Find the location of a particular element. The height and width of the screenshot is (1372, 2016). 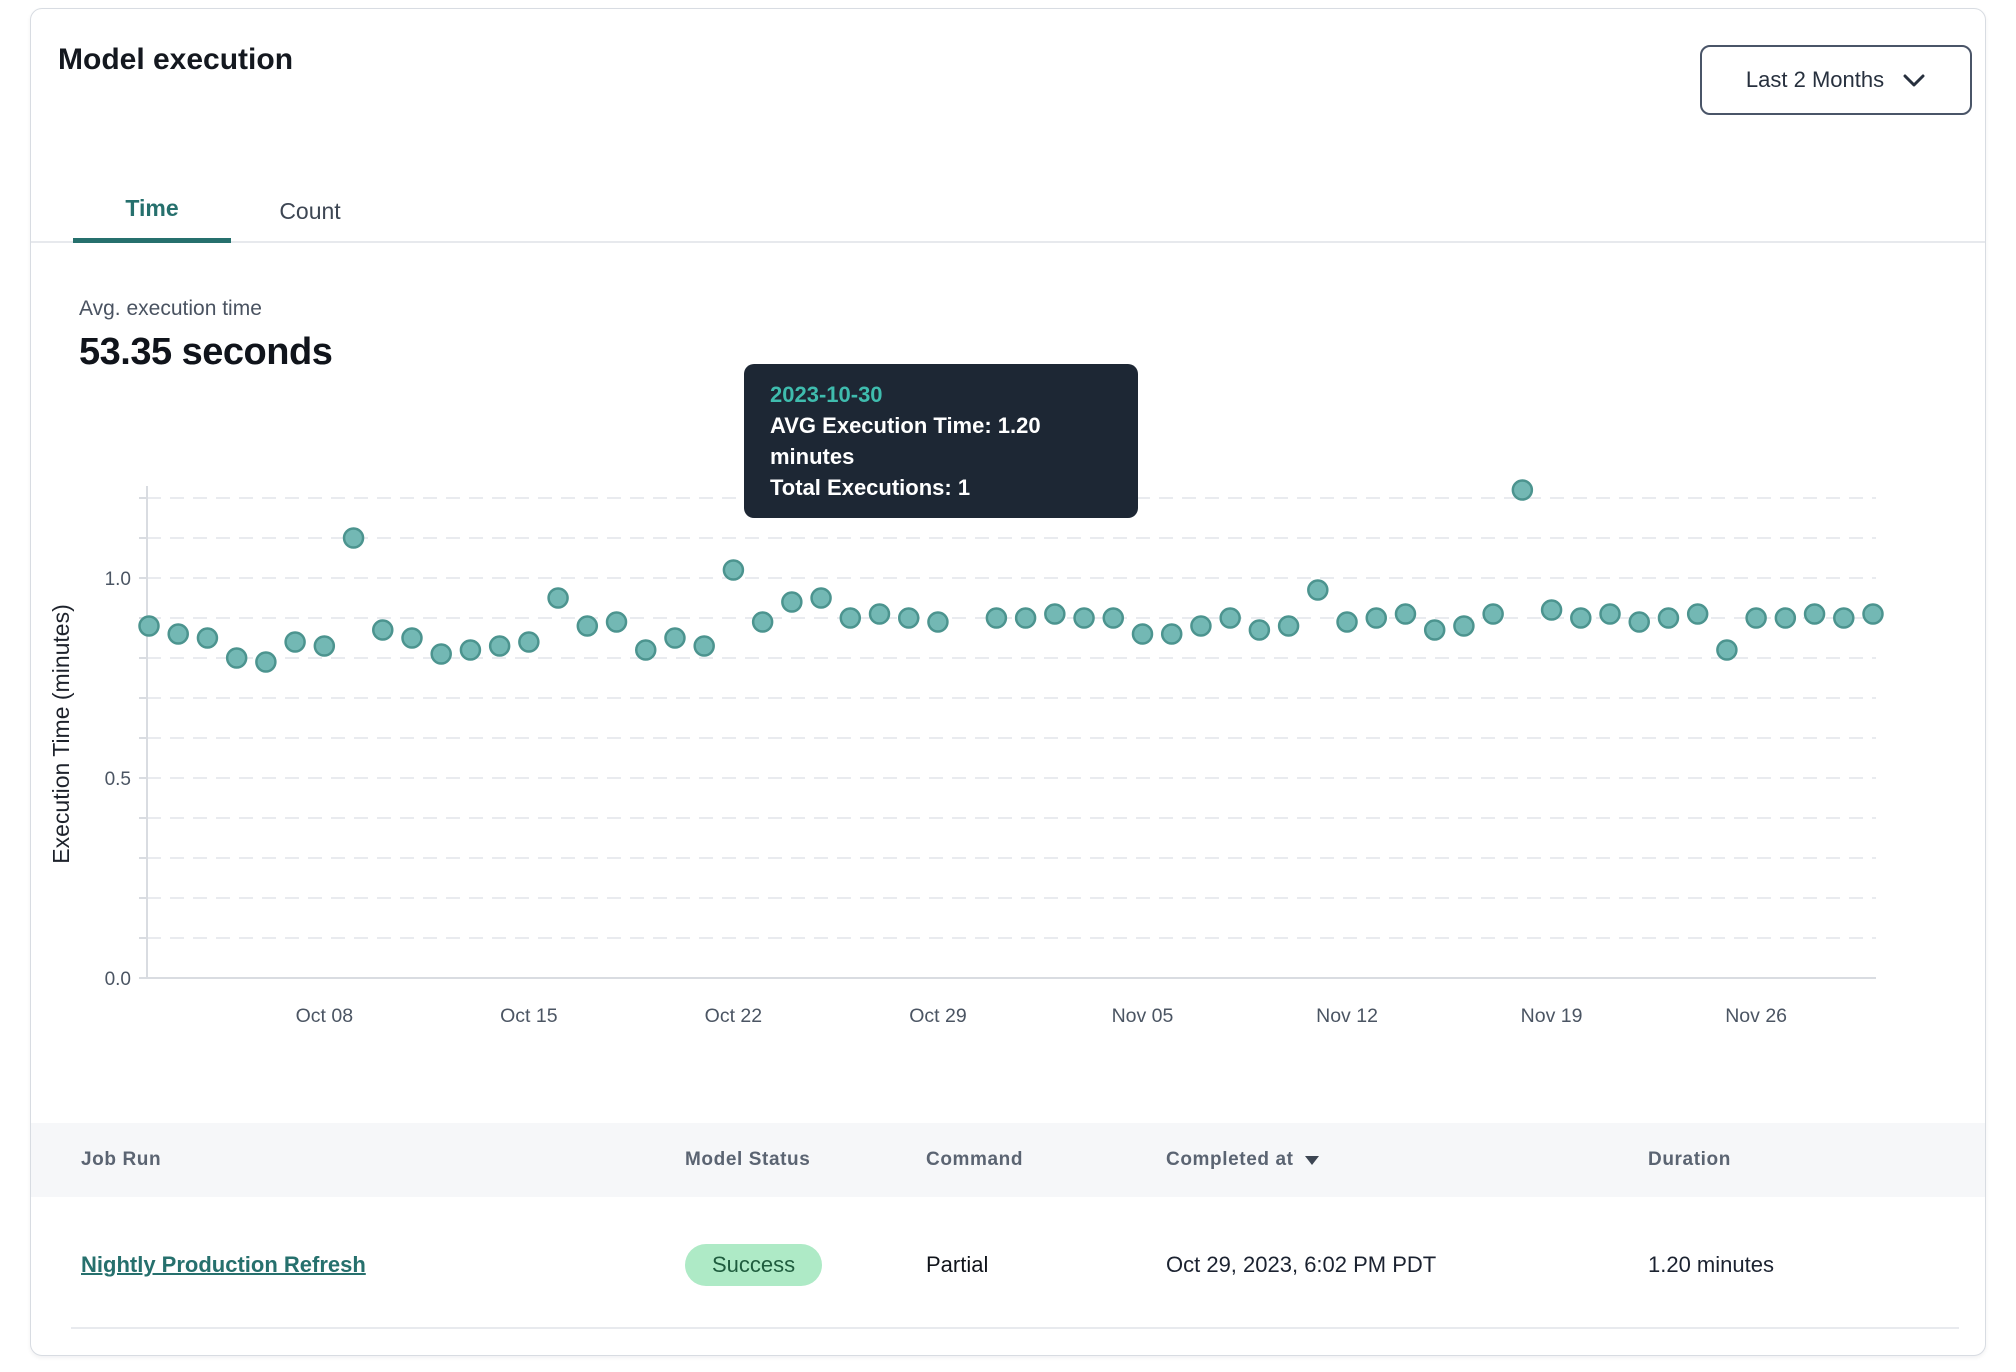

column-header-completed-at-label: Completed at is located at coordinates (1230, 1159).